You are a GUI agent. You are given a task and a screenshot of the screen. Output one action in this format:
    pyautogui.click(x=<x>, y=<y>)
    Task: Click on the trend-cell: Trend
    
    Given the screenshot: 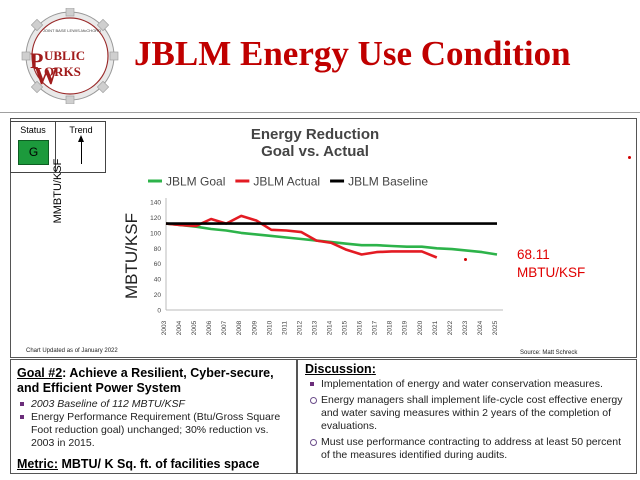 What is the action you would take?
    pyautogui.click(x=81, y=147)
    